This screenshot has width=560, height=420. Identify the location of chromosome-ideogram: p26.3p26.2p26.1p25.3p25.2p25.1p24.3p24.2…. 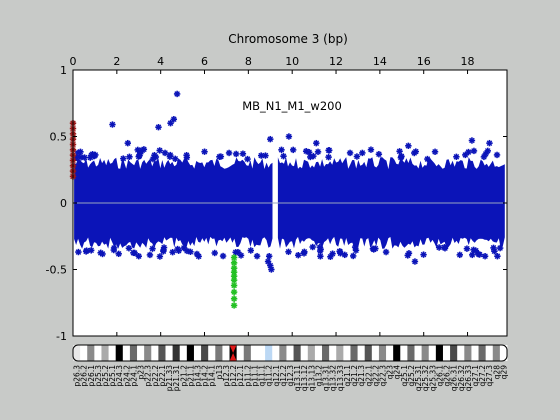
(290, 367).